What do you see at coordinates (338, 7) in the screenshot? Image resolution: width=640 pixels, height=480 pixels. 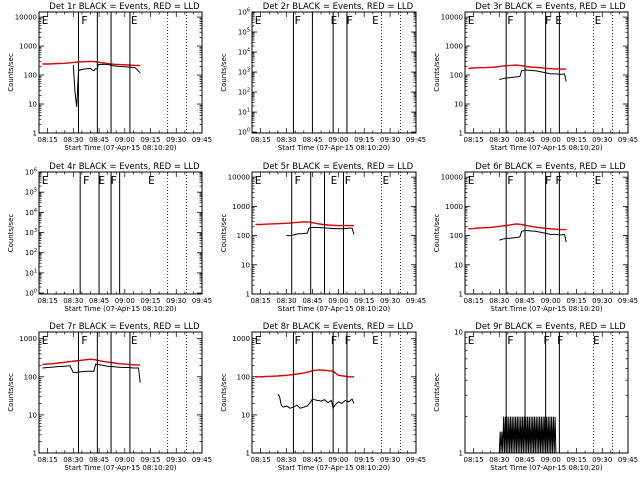 I see `panel-title: Det 2r BLACK = Events, RED = LLD` at bounding box center [338, 7].